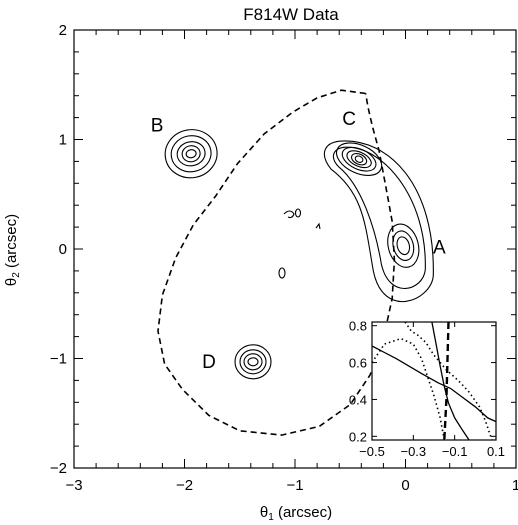 The height and width of the screenshot is (525, 518). Describe the element at coordinates (63, 140) in the screenshot. I see `y-tick-label: 1` at that location.